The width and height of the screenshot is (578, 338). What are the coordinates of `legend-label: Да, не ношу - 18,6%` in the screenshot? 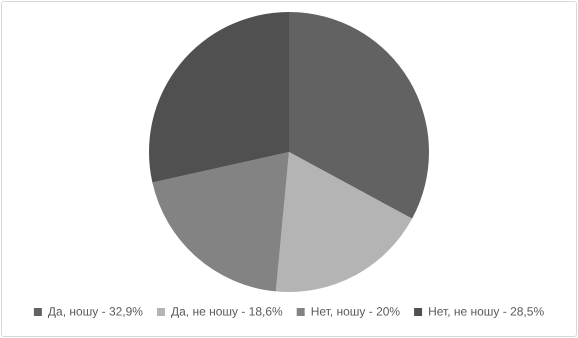 It's located at (227, 311).